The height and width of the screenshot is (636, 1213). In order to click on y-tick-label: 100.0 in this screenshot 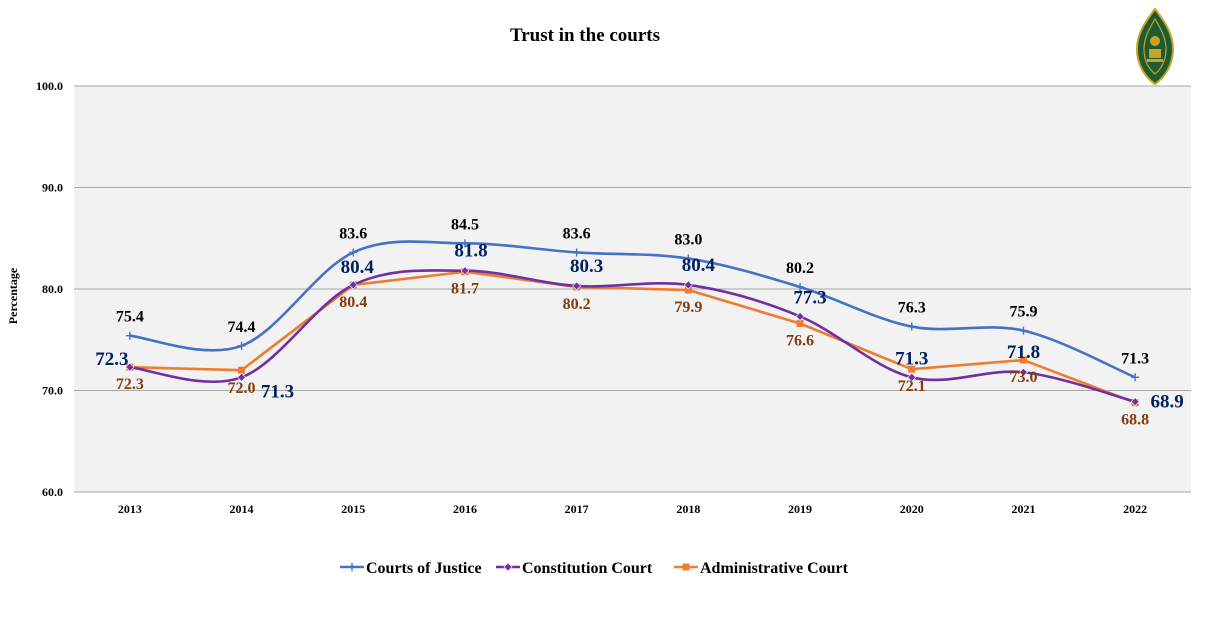, I will do `click(49, 86)`.